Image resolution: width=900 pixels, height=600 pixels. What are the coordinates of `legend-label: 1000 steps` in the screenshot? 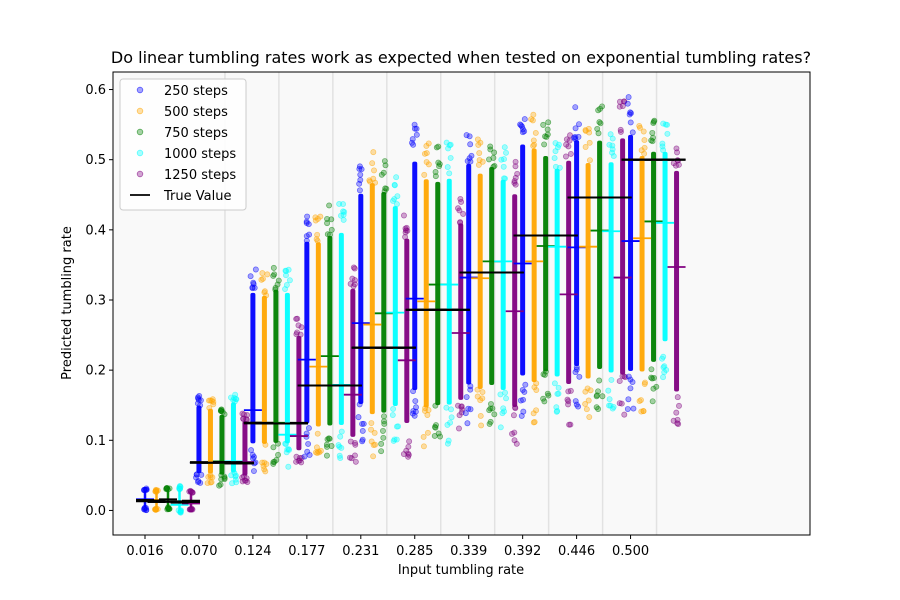 It's located at (200, 154).